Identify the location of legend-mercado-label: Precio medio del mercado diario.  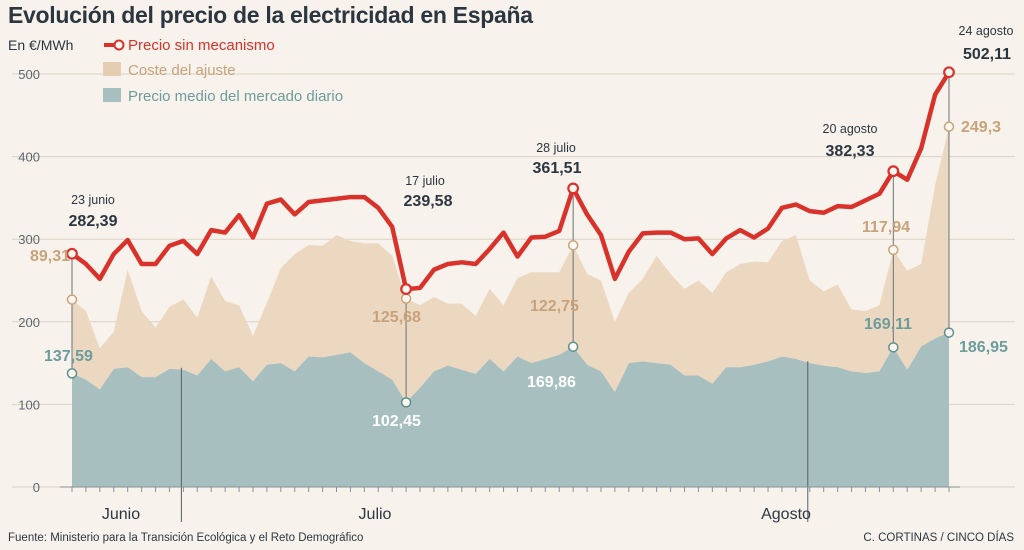
(235, 96).